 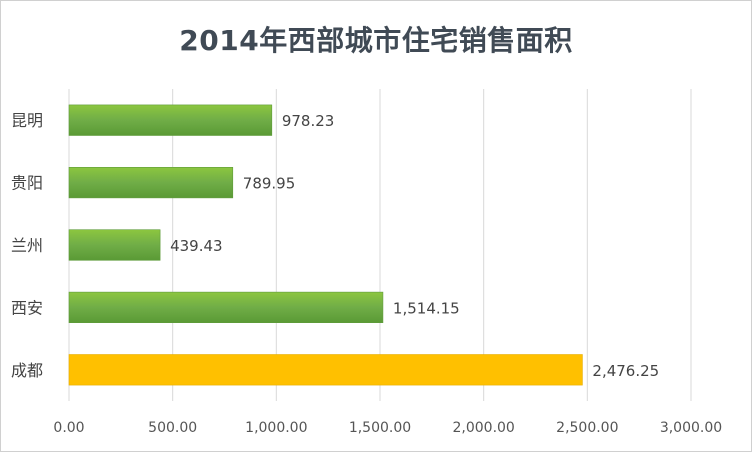 What do you see at coordinates (196, 246) in the screenshot?
I see `data-label: 439.43` at bounding box center [196, 246].